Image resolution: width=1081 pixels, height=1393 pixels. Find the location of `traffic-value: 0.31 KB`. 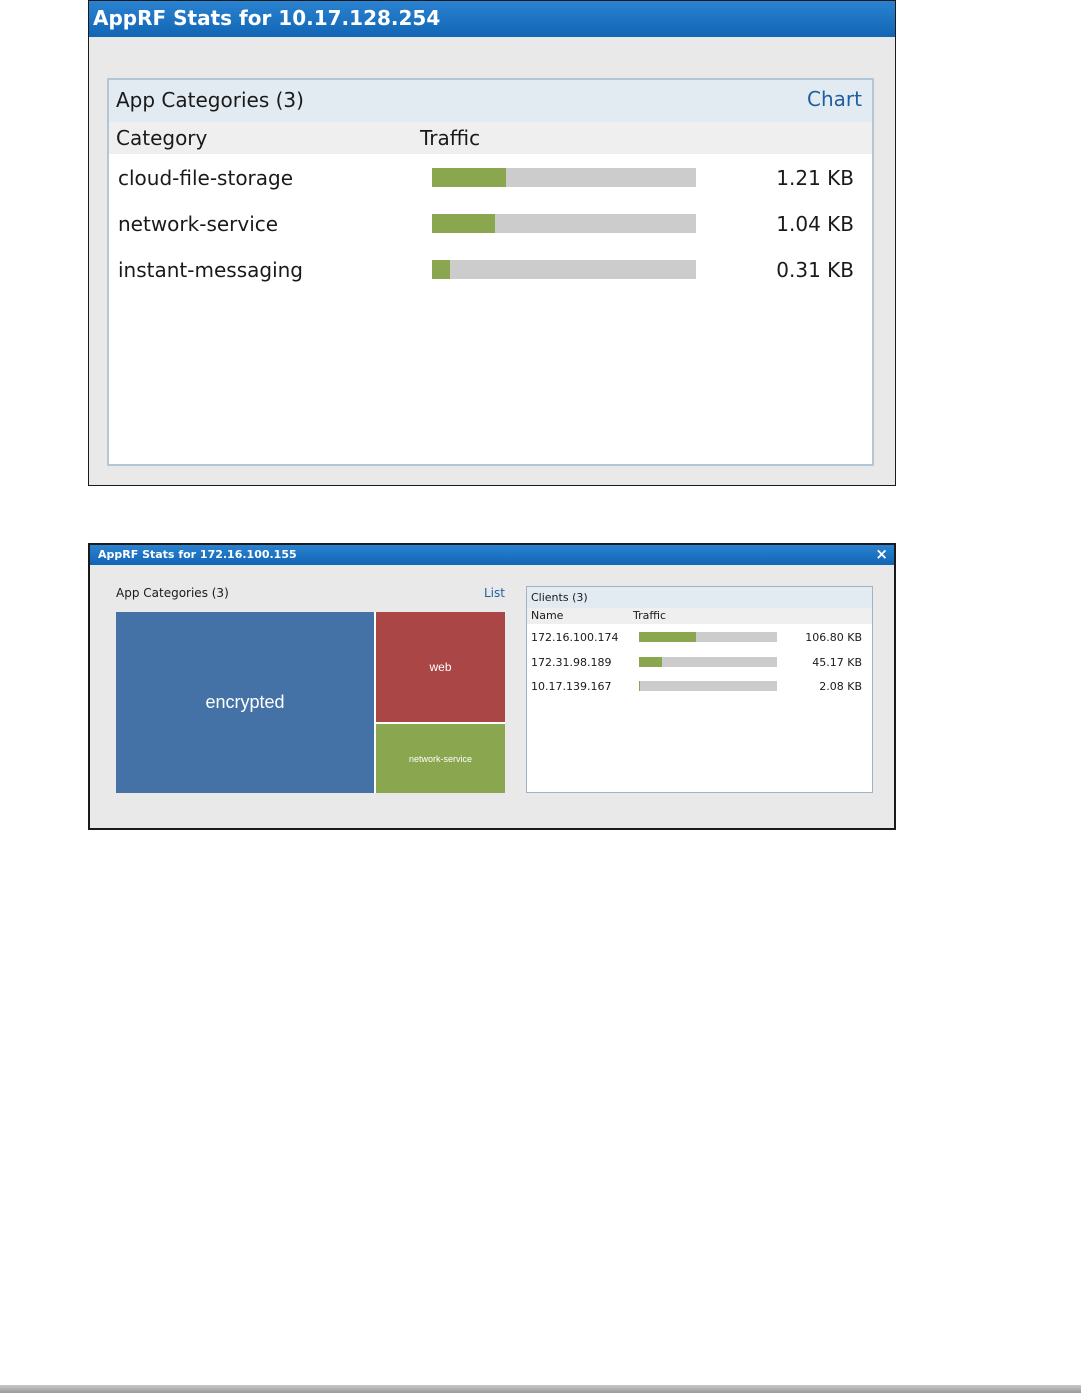

traffic-value: 0.31 KB is located at coordinates (815, 270).